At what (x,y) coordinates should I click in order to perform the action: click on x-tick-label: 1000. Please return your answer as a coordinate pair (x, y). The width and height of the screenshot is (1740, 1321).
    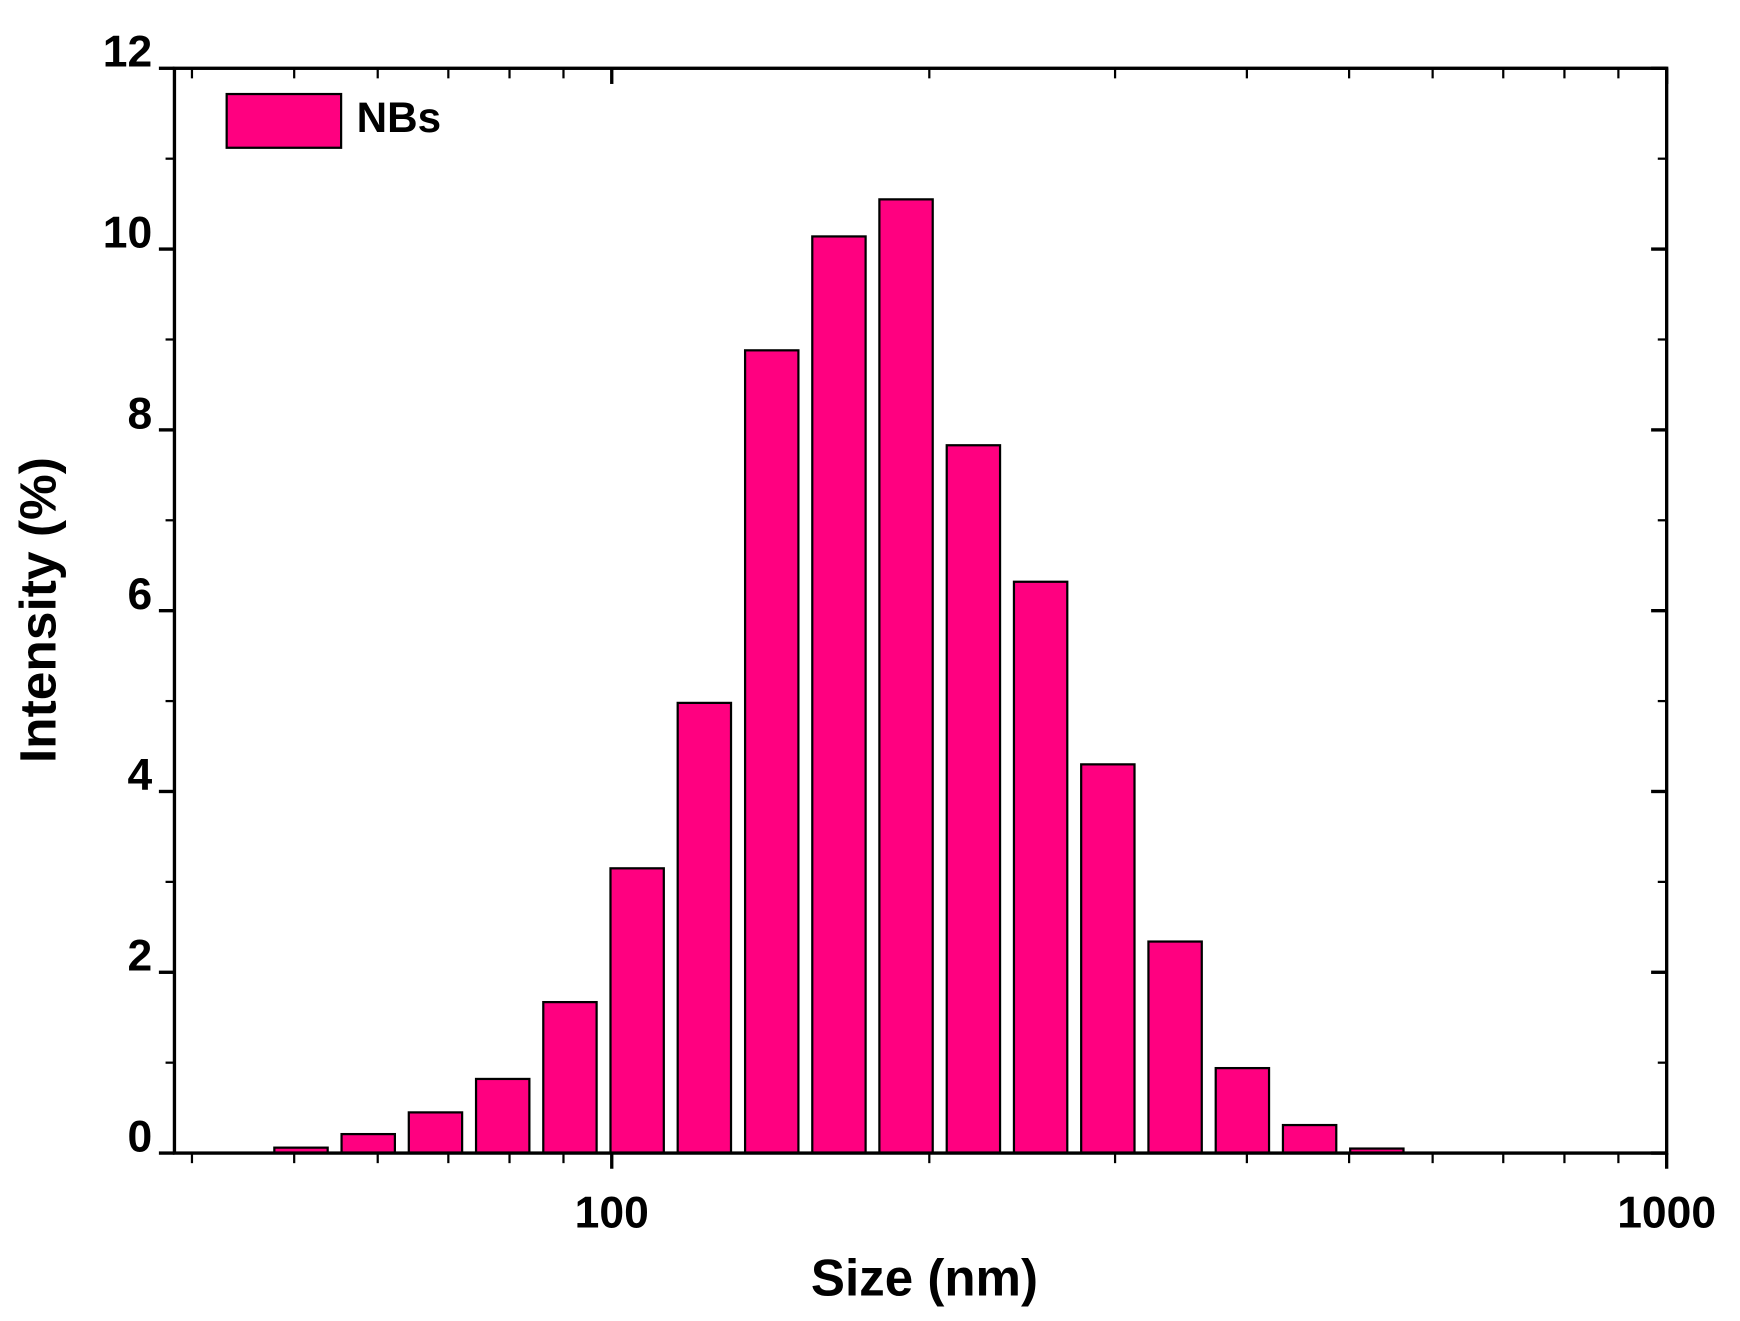
    Looking at the image, I should click on (1666, 1212).